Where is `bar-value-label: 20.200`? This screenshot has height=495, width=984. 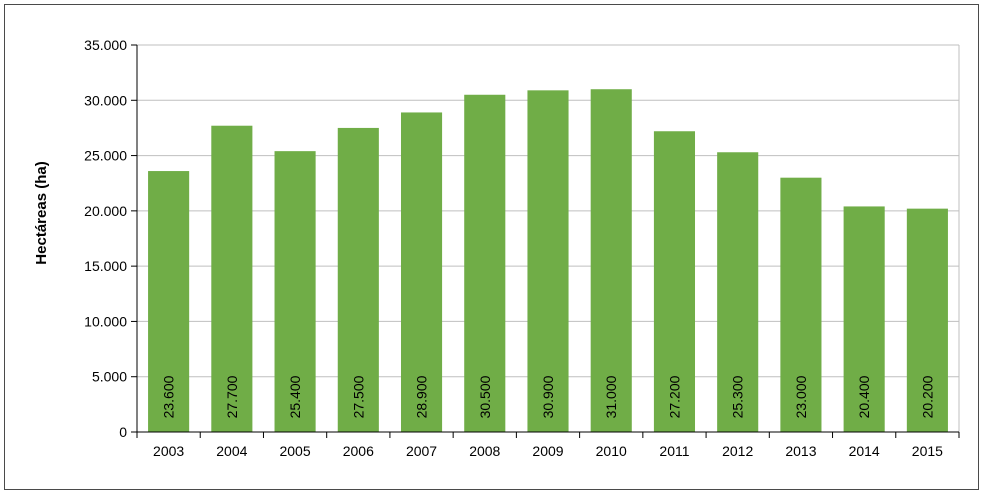 bar-value-label: 20.200 is located at coordinates (927, 396).